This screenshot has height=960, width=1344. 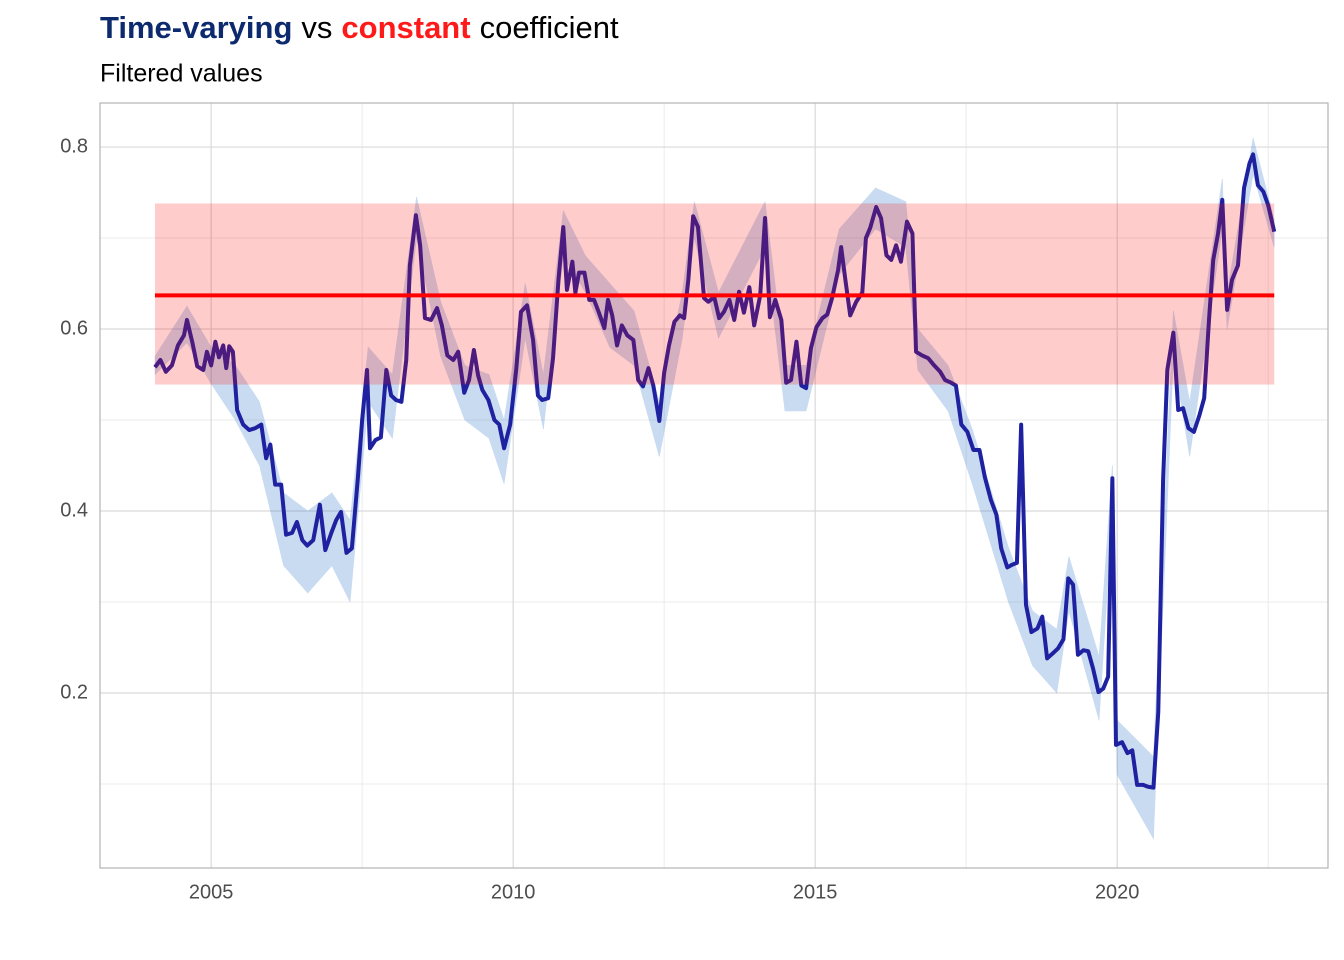 What do you see at coordinates (181, 74) in the screenshot?
I see `chart-subtitle: Filtered values` at bounding box center [181, 74].